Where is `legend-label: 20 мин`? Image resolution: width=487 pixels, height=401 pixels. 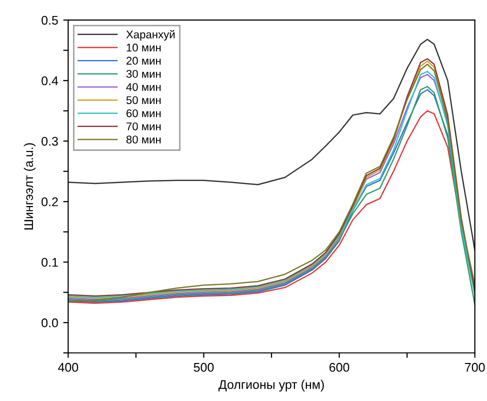 legend-label: 20 мин is located at coordinates (143, 60).